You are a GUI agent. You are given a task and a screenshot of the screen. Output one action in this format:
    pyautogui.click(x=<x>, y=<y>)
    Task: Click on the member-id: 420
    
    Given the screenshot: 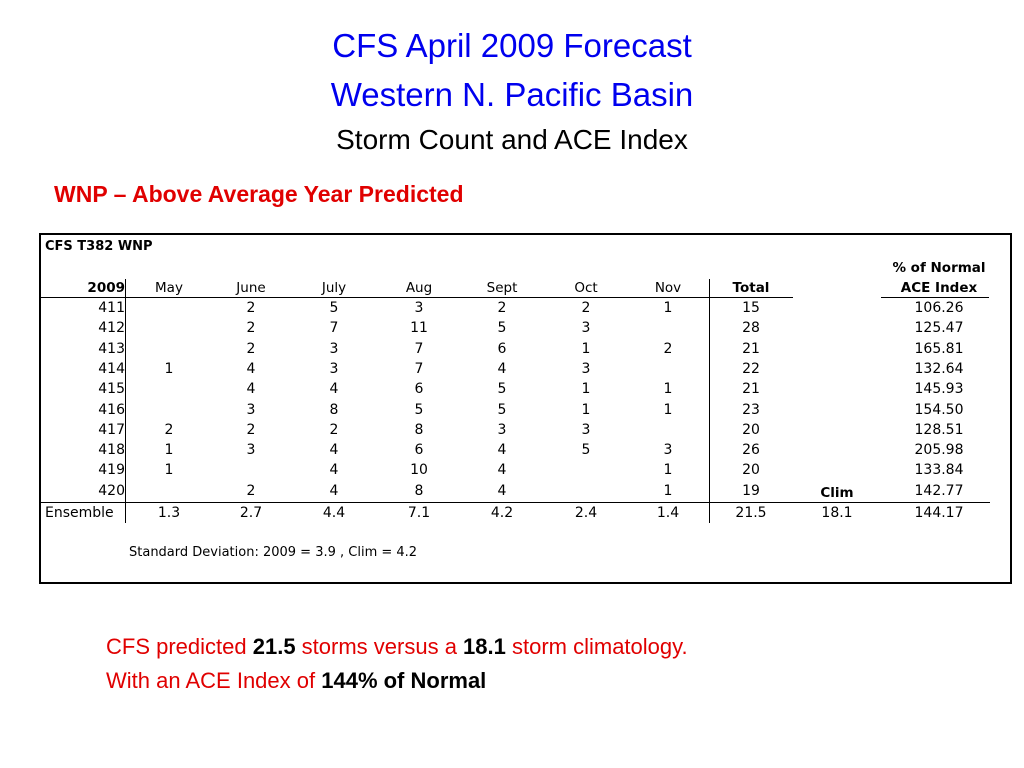 What is the action you would take?
    pyautogui.click(x=111, y=490)
    